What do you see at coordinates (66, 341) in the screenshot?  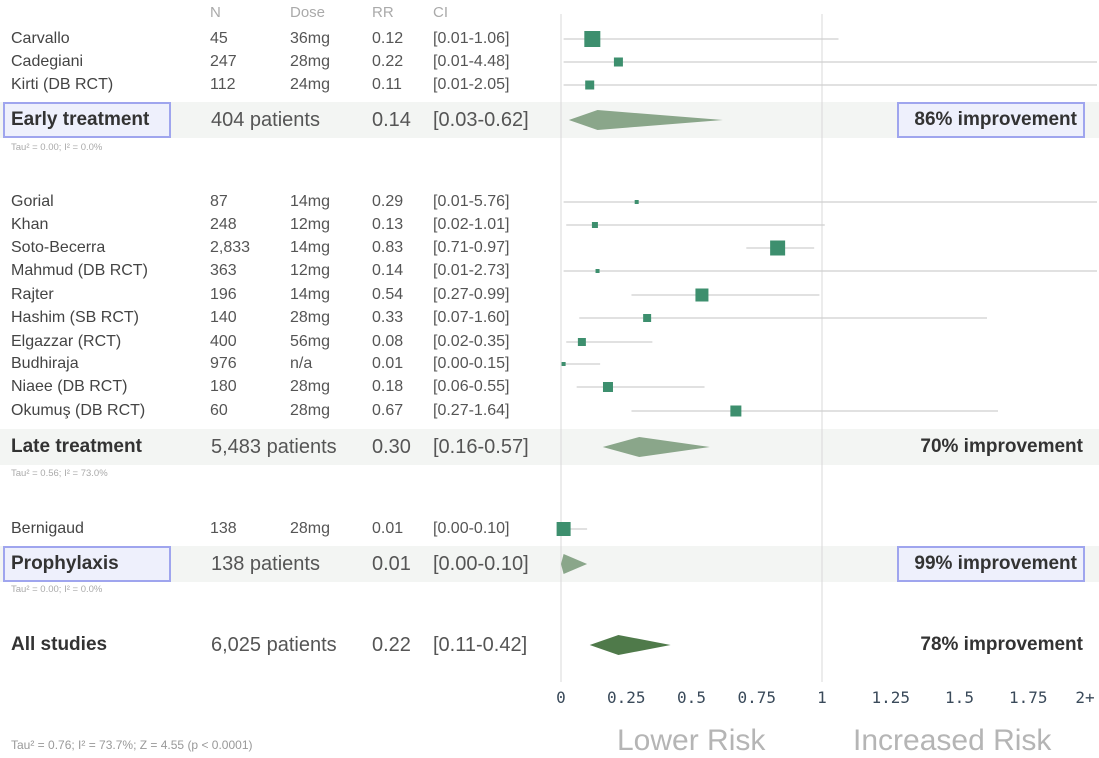 I see `study-name: Elgazzar (RCT)` at bounding box center [66, 341].